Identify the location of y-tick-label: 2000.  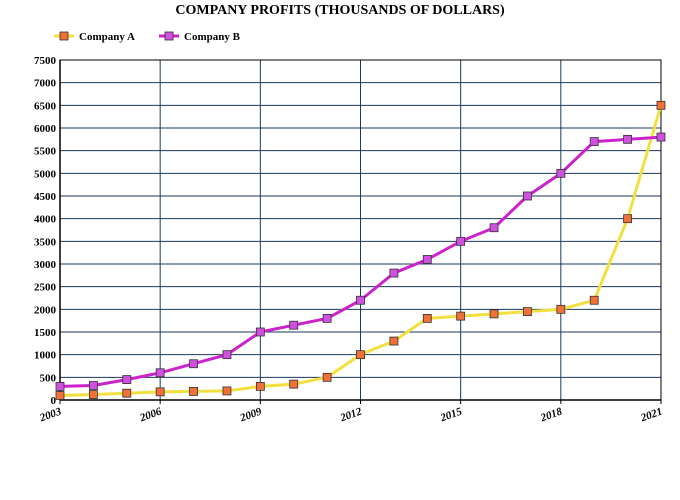
(45, 310).